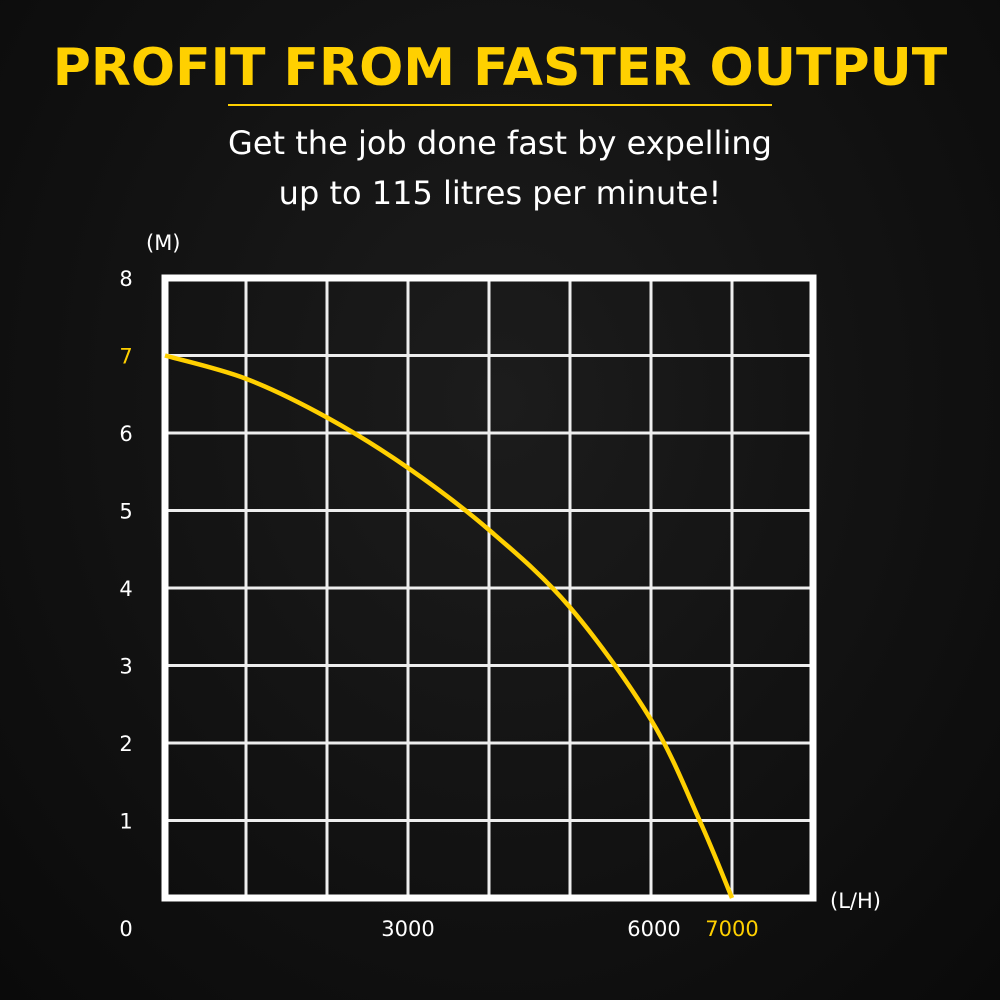  Describe the element at coordinates (125, 357) in the screenshot. I see `y-tick-label: 7` at that location.